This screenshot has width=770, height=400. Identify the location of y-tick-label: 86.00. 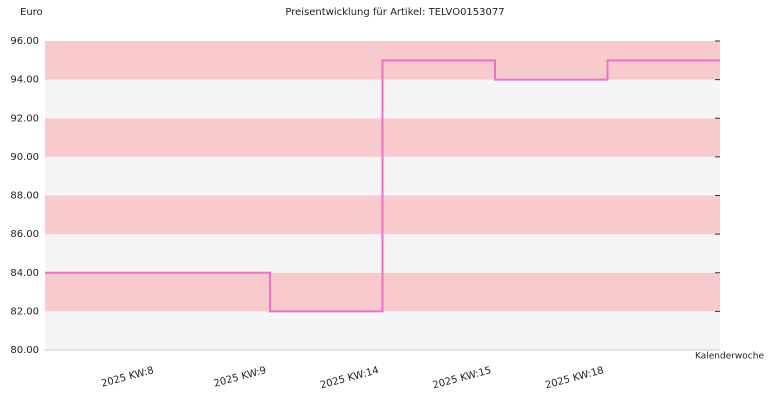
(24, 234).